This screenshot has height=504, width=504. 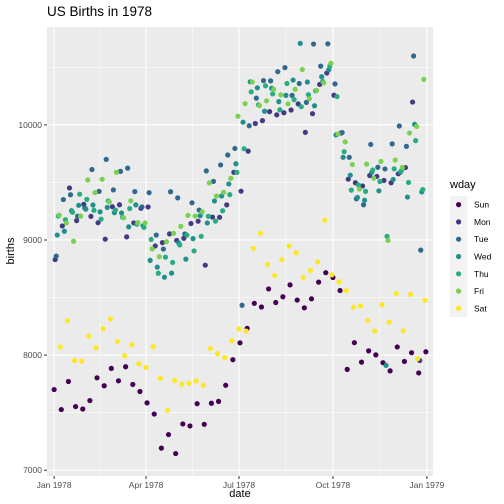 What do you see at coordinates (32, 470) in the screenshot?
I see `y-tick-label: 7000` at bounding box center [32, 470].